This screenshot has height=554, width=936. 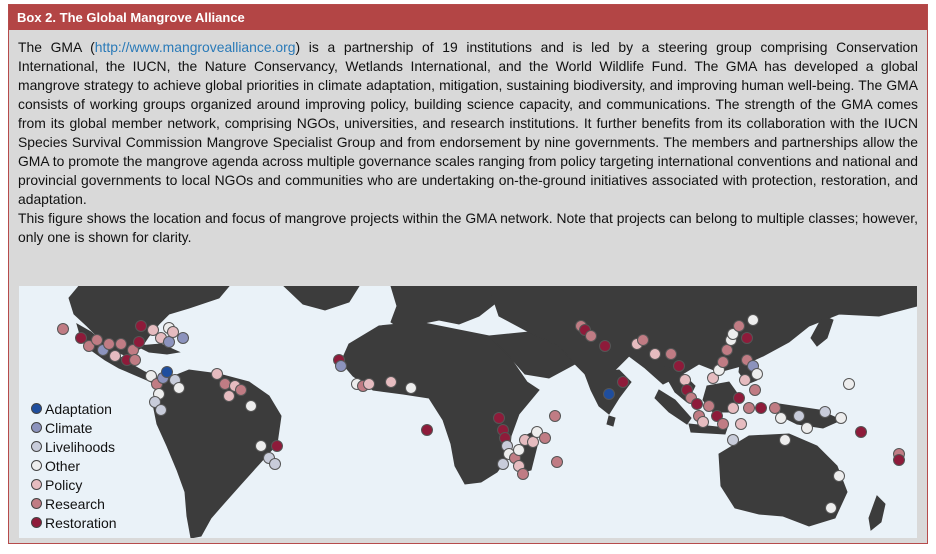 What do you see at coordinates (56, 47) in the screenshot?
I see `paragraph-1-start: The GMA (` at bounding box center [56, 47].